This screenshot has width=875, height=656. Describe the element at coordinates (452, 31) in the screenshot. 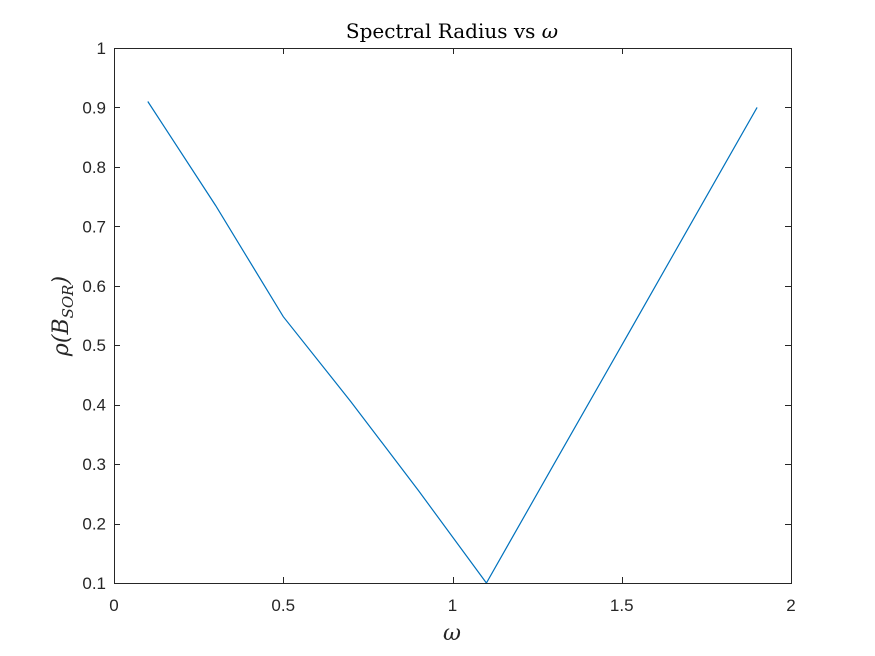

I see `chart-title: Spectral Radius vs ω` at that location.